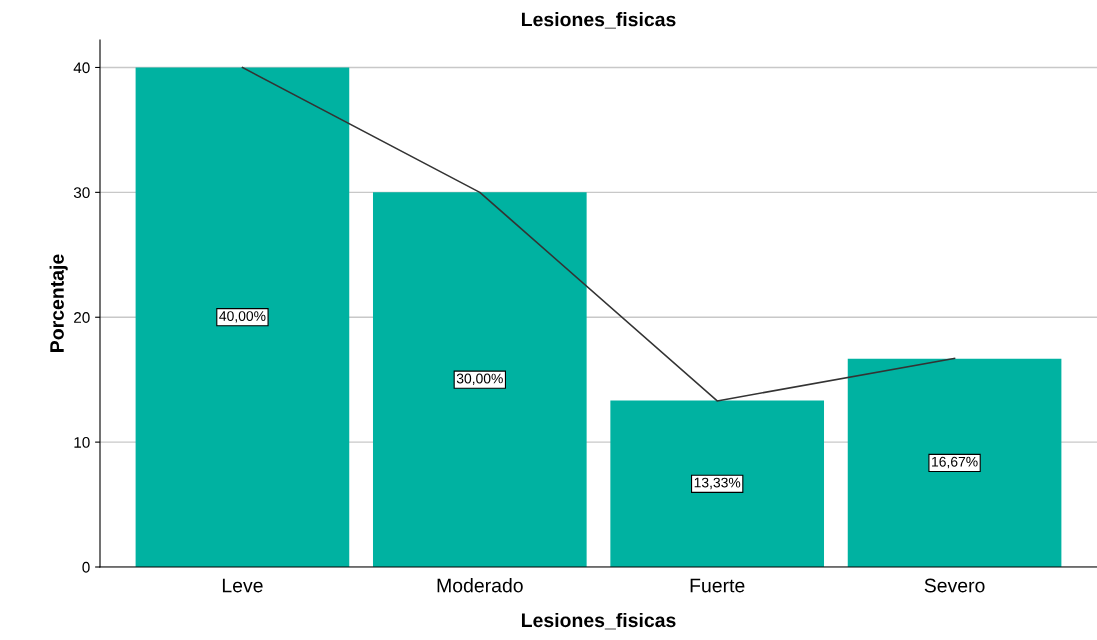 The width and height of the screenshot is (1097, 640). Describe the element at coordinates (86, 567) in the screenshot. I see `y-tick-label: 0` at that location.